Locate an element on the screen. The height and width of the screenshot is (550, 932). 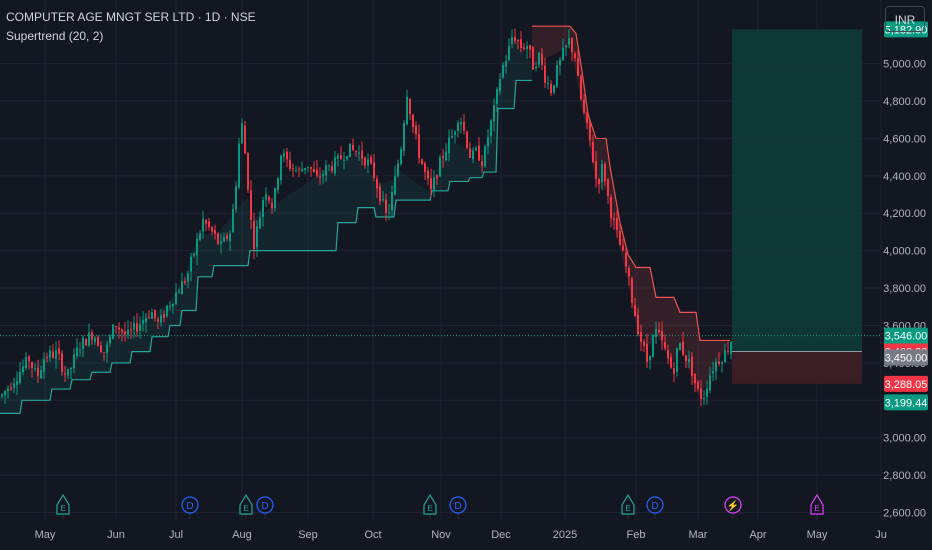
y-tick-label: 3,800.00 is located at coordinates (904, 289).